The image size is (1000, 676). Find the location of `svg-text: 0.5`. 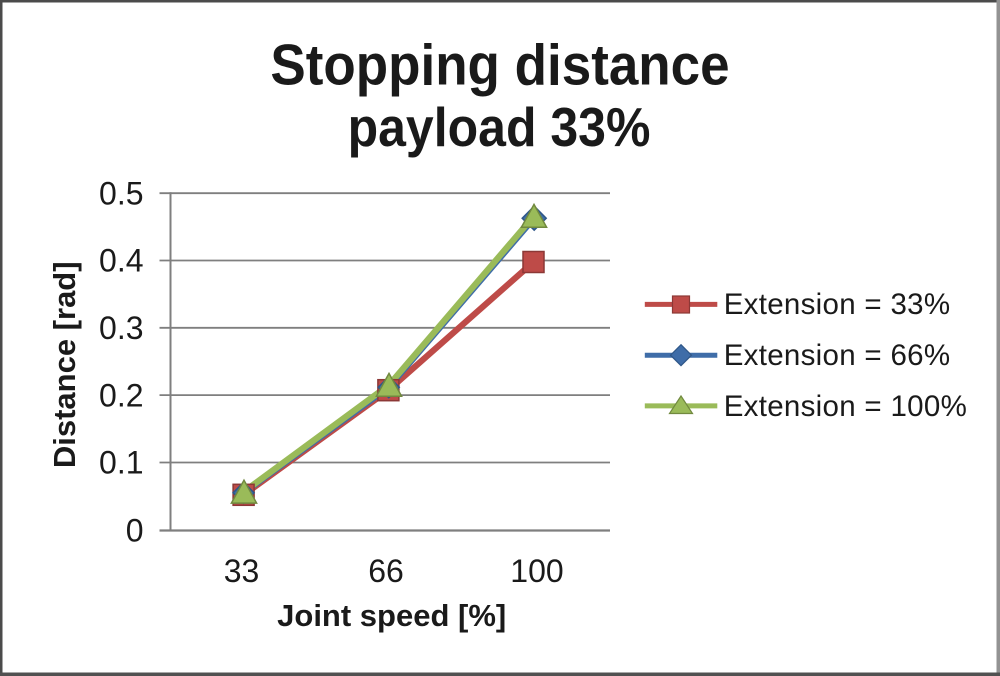

svg-text: 0.5 is located at coordinates (121, 193).